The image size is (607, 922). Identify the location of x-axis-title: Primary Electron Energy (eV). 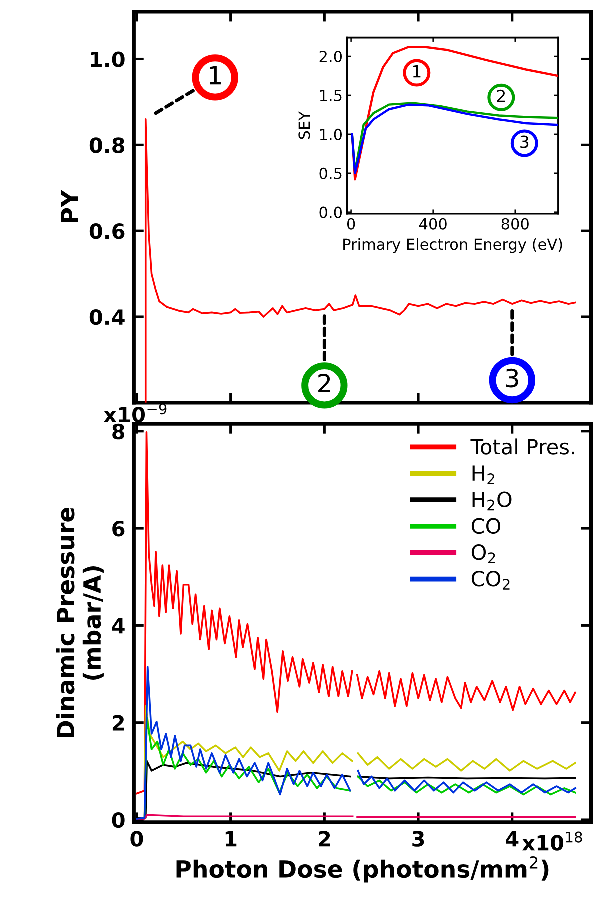
(453, 246).